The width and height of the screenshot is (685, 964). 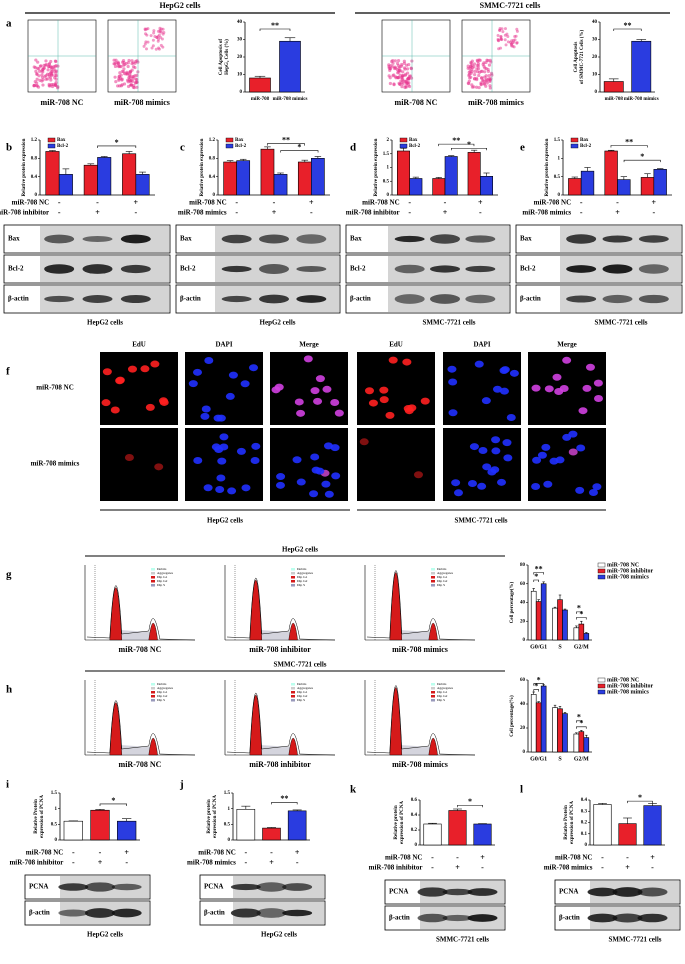 What do you see at coordinates (42, 816) in the screenshot?
I see `y-axis-label: expression of PCNA` at bounding box center [42, 816].